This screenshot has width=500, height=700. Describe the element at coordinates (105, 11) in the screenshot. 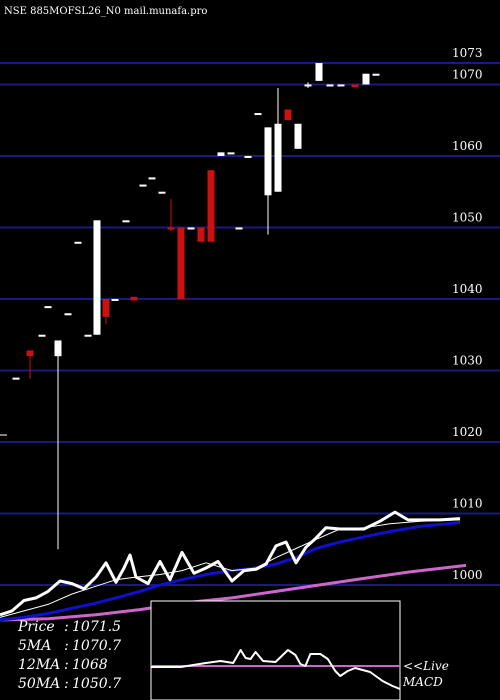

I see `chart-title: NSE 885MOFSL26_N0 mail.munafa.pro` at that location.